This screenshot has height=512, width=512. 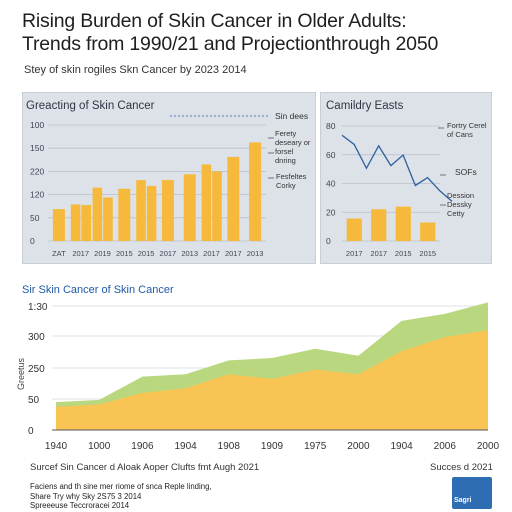 What do you see at coordinates (98, 290) in the screenshot?
I see `bottom-chart-title: Sir Skin Cancer of Skin Cancer` at bounding box center [98, 290].